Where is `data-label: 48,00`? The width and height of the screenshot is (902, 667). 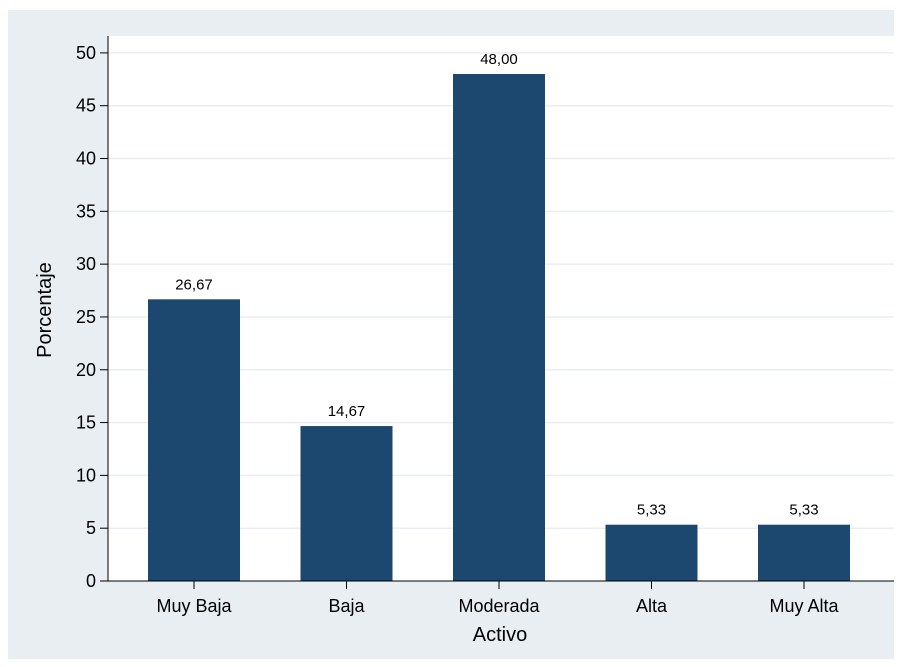
data-label: 48,00 is located at coordinates (499, 59).